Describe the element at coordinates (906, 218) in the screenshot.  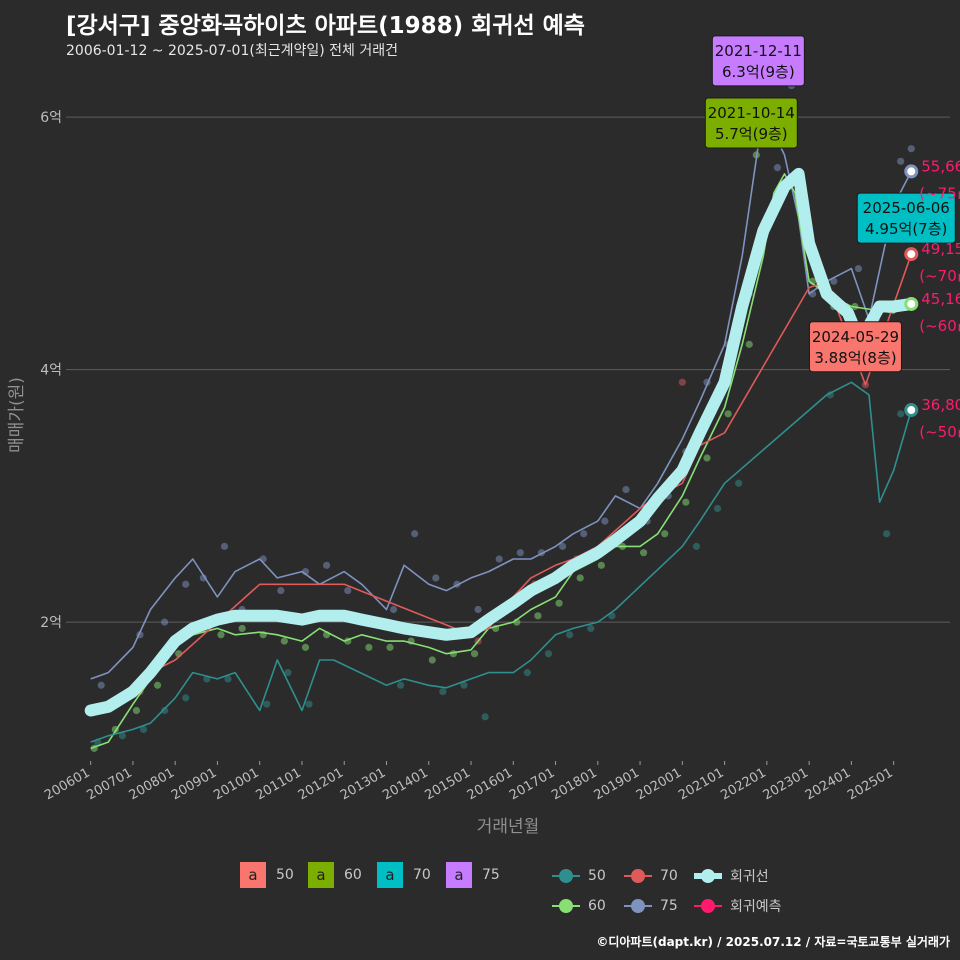
I see `callout-70: 2025-06-06 4.95억(7층)` at that location.